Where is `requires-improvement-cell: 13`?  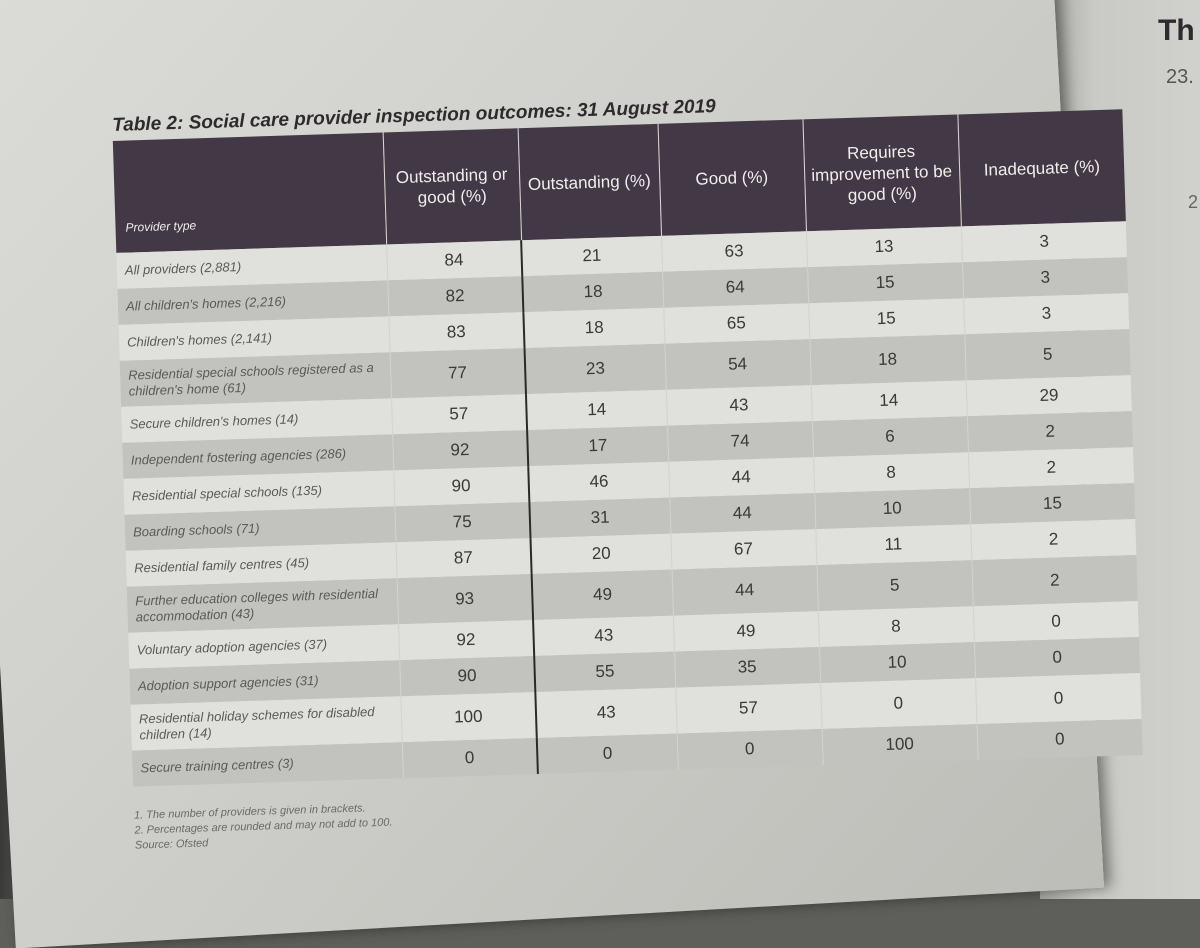
requires-improvement-cell: 13 is located at coordinates (884, 247).